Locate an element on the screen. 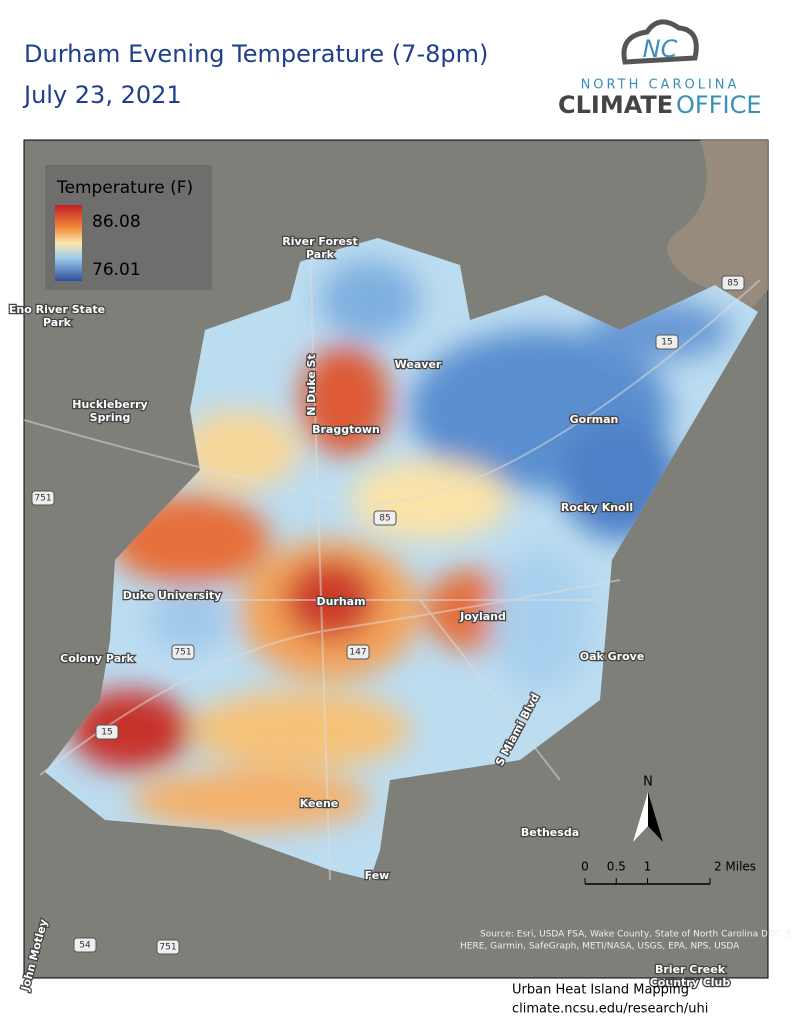 Image resolution: width=791 pixels, height=1028 pixels. logo: NC NORTH CAROLINA CLIMATE OFFICE is located at coordinates (660, 69).